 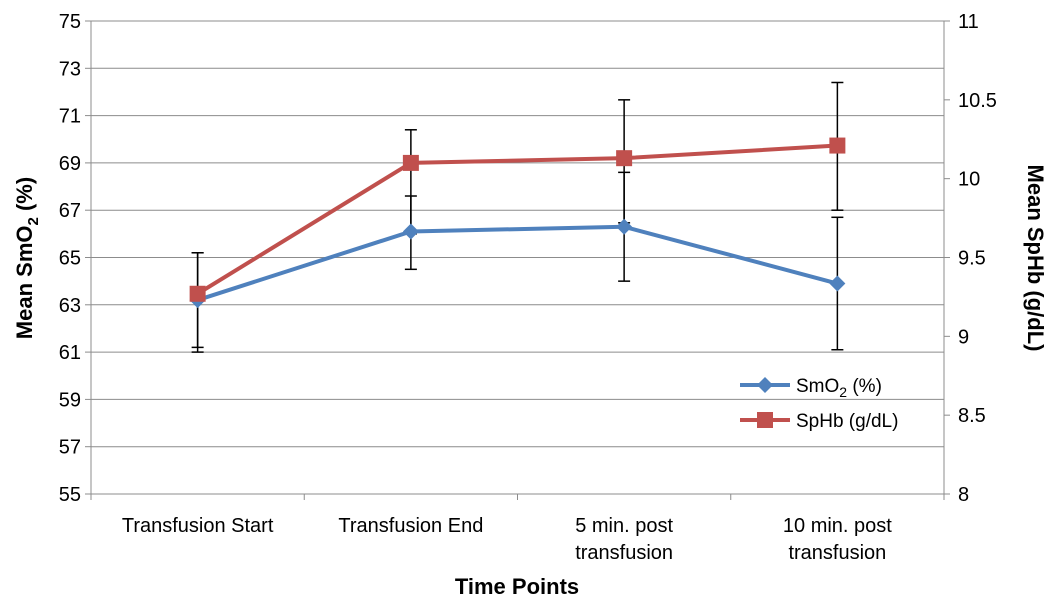 I want to click on right-tick-label: 9, so click(x=963, y=337).